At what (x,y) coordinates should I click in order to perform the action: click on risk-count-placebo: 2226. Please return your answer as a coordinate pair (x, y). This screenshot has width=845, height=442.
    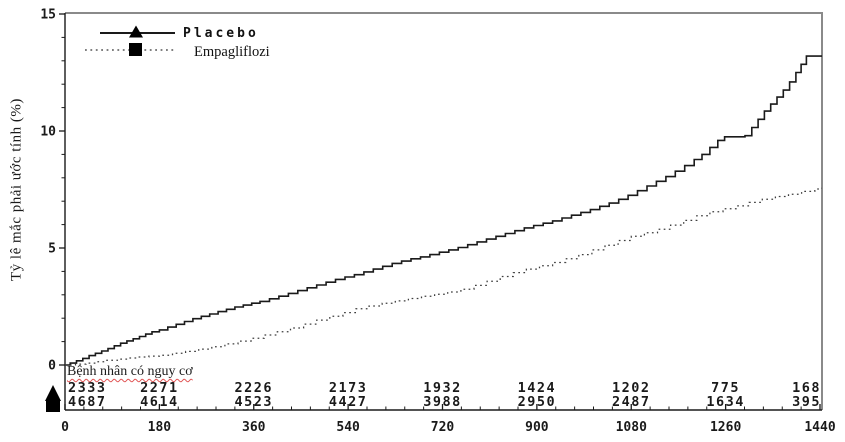
    Looking at the image, I should click on (253, 388).